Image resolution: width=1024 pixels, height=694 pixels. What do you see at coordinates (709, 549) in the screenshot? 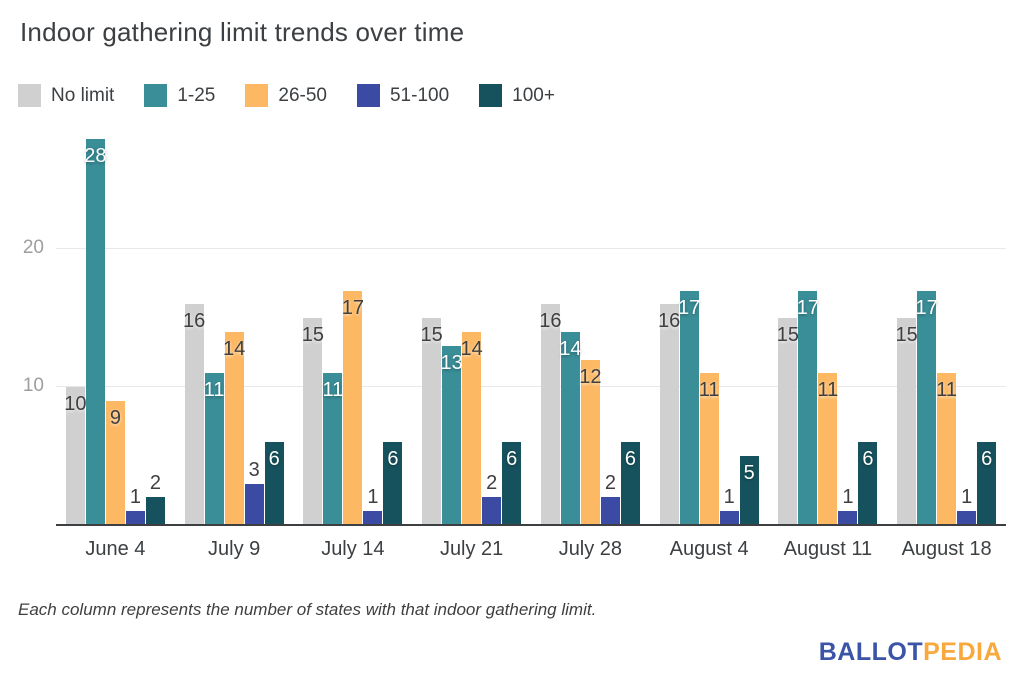
I see `x-axis-label-august-4: August 4` at bounding box center [709, 549].